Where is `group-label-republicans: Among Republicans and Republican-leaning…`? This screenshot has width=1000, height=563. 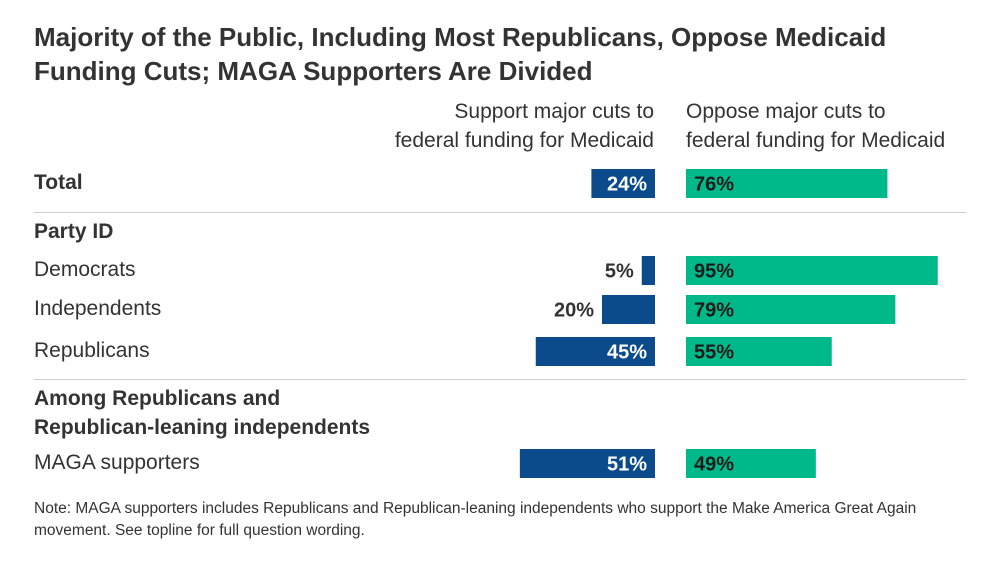 group-label-republicans: Among Republicans and Republican-leaning… is located at coordinates (202, 413).